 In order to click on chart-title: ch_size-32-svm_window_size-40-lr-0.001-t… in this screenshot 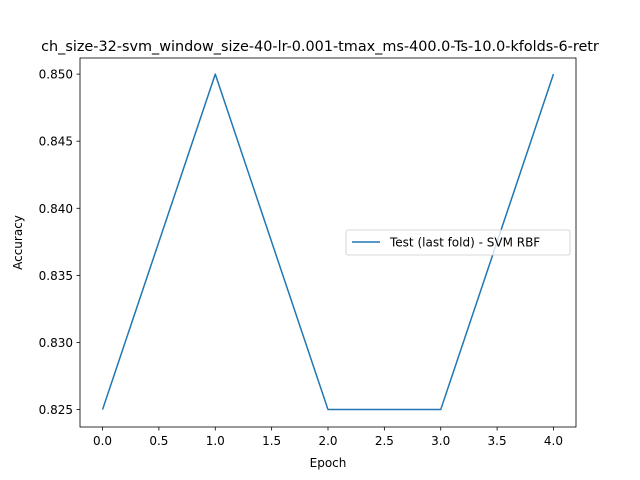, I will do `click(320, 47)`.